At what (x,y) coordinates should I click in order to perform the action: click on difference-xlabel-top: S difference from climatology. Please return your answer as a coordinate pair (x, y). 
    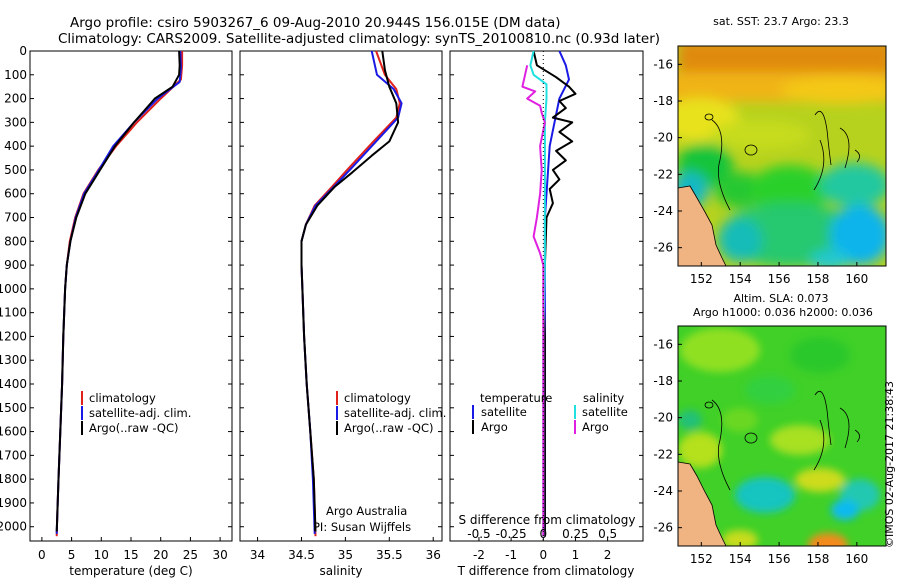
    Looking at the image, I should click on (547, 520).